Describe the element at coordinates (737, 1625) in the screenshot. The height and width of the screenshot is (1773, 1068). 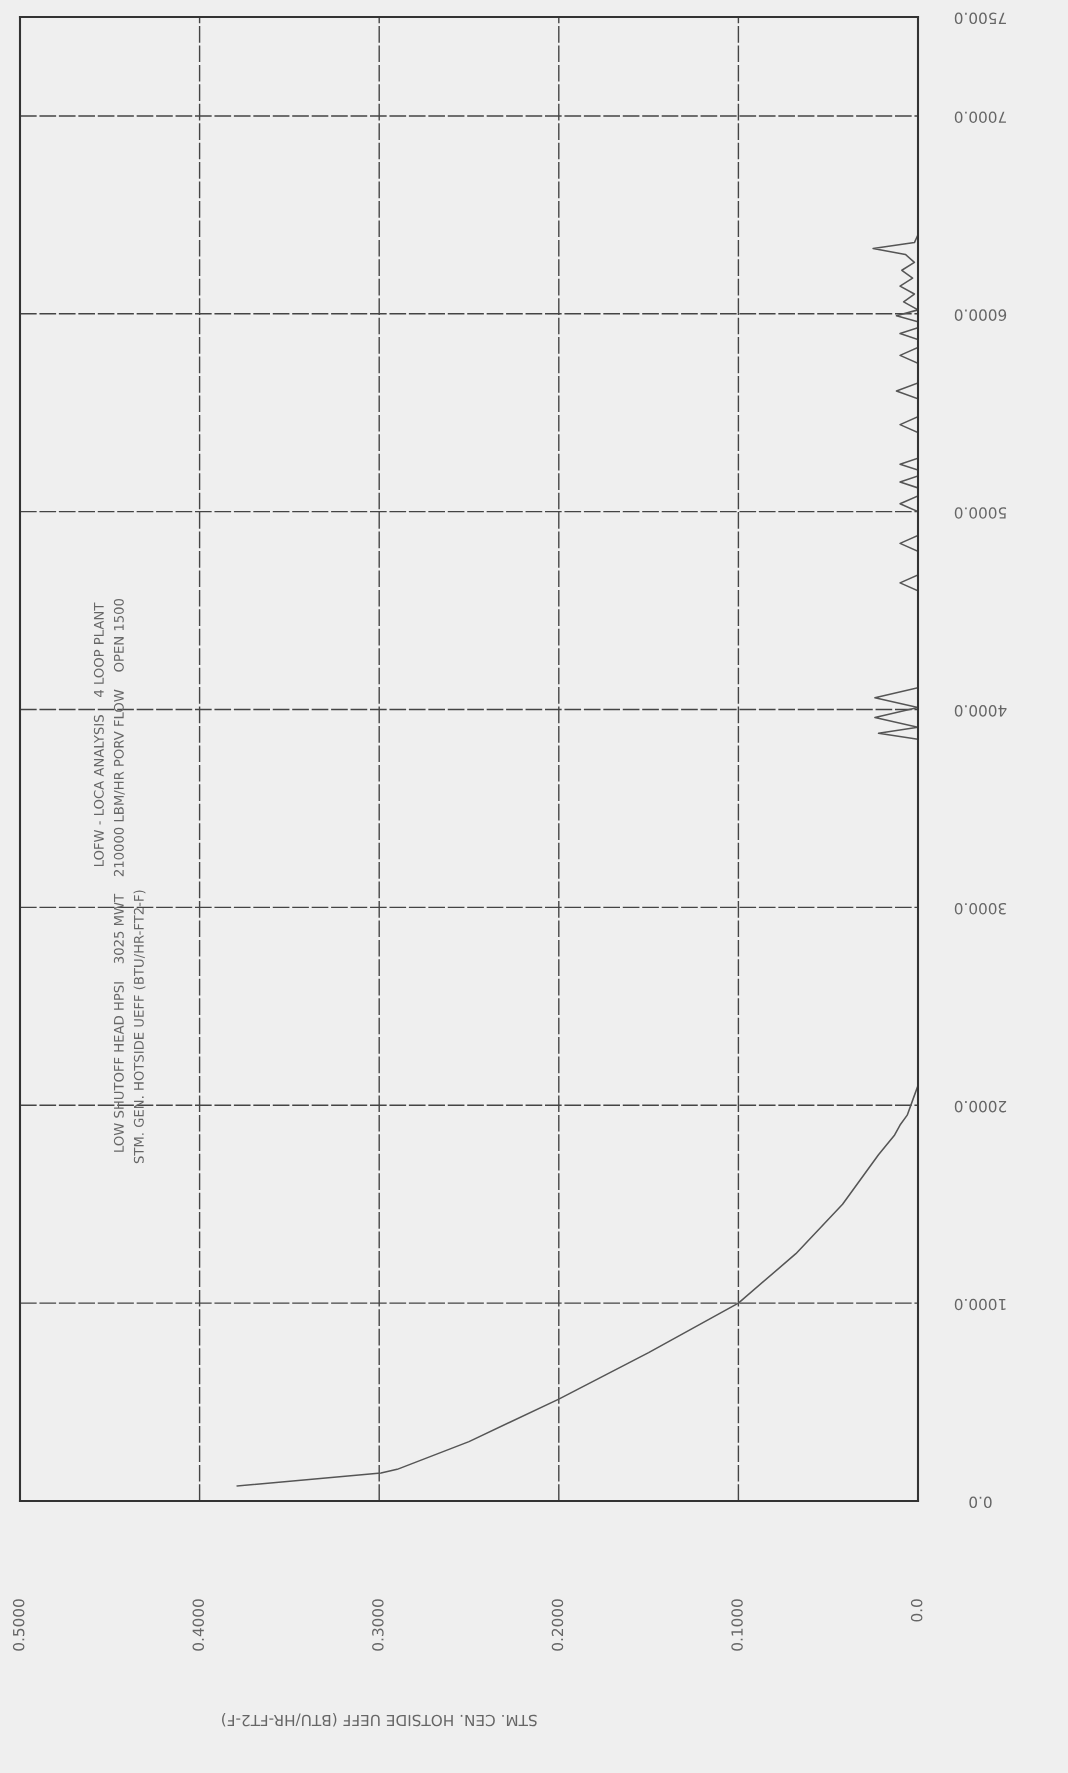
I see `x-tick-label: 0.1000` at that location.